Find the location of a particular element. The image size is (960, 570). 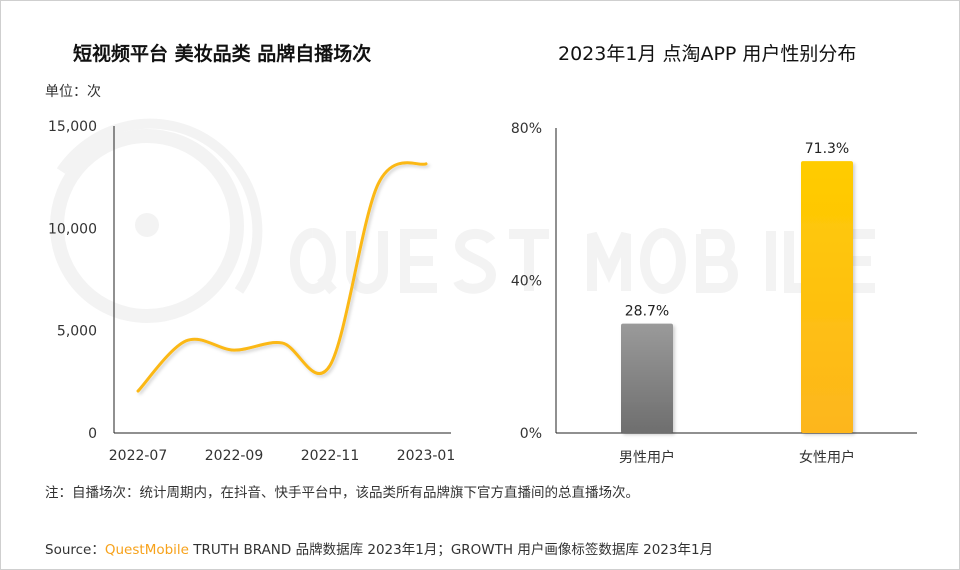

data-label: 71.3% is located at coordinates (827, 149).